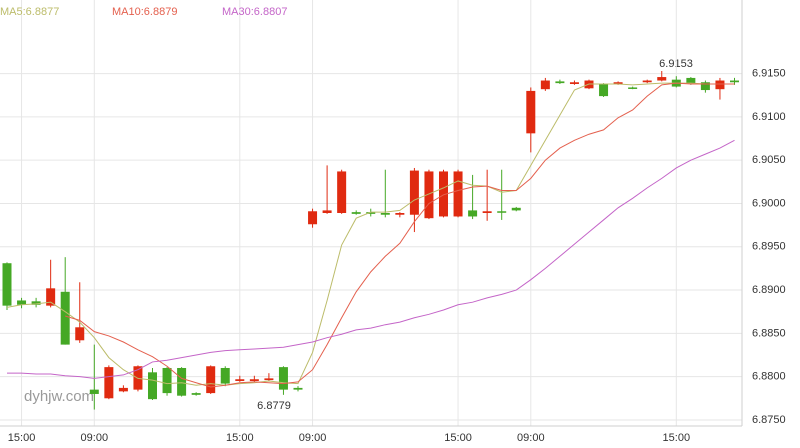 The height and width of the screenshot is (448, 800). What do you see at coordinates (769, 290) in the screenshot?
I see `y-tick-label: 6.8900` at bounding box center [769, 290].